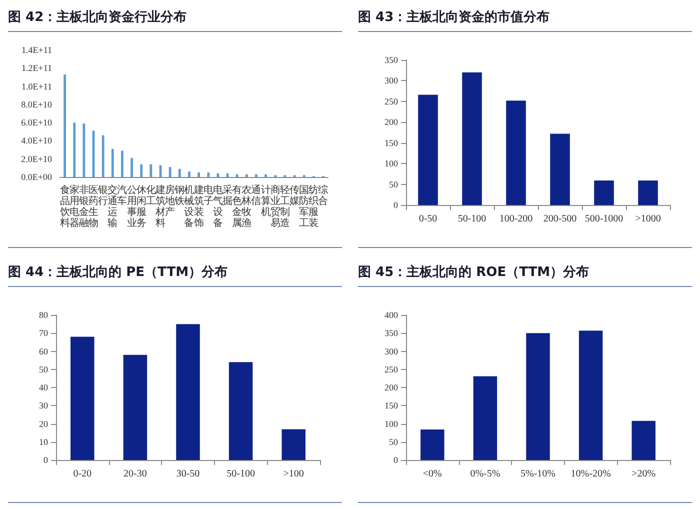 The width and height of the screenshot is (700, 510). What do you see at coordinates (391, 101) in the screenshot?
I see `y-tick-label: 250` at bounding box center [391, 101].